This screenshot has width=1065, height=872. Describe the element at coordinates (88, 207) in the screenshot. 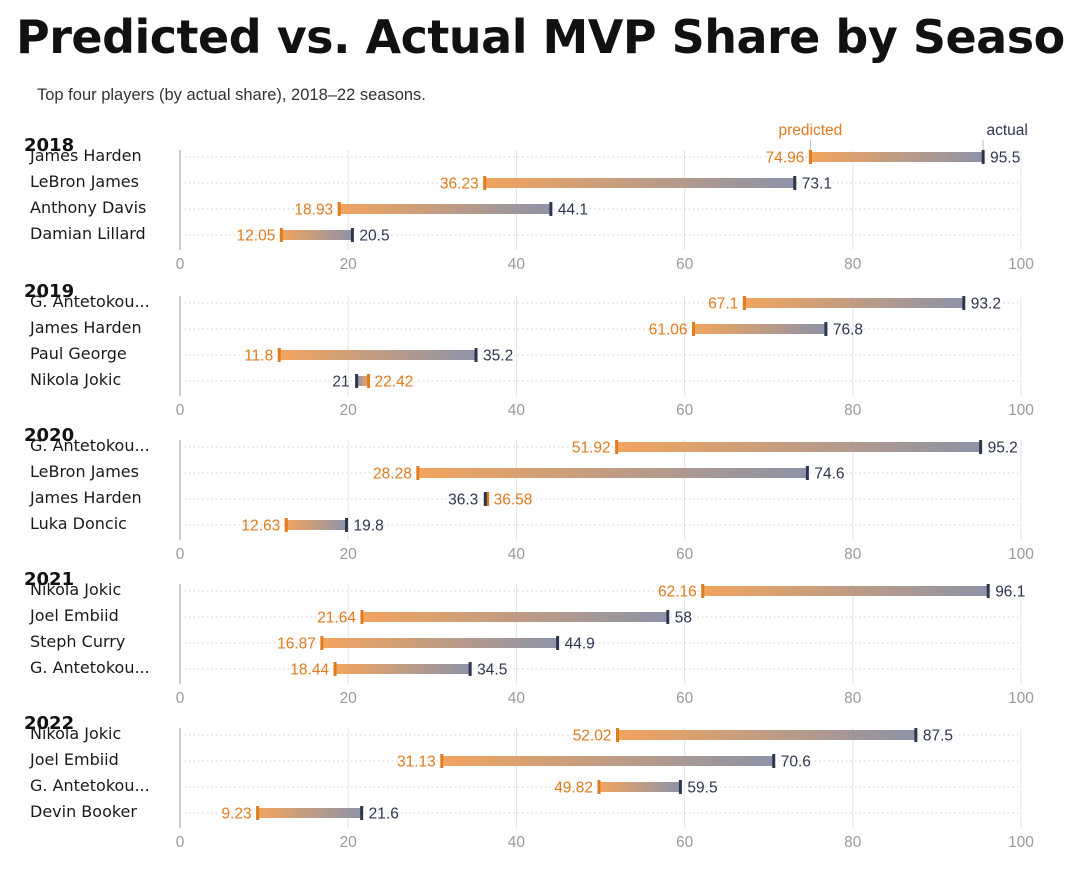

I see `player-label: Anthony Davis` at that location.